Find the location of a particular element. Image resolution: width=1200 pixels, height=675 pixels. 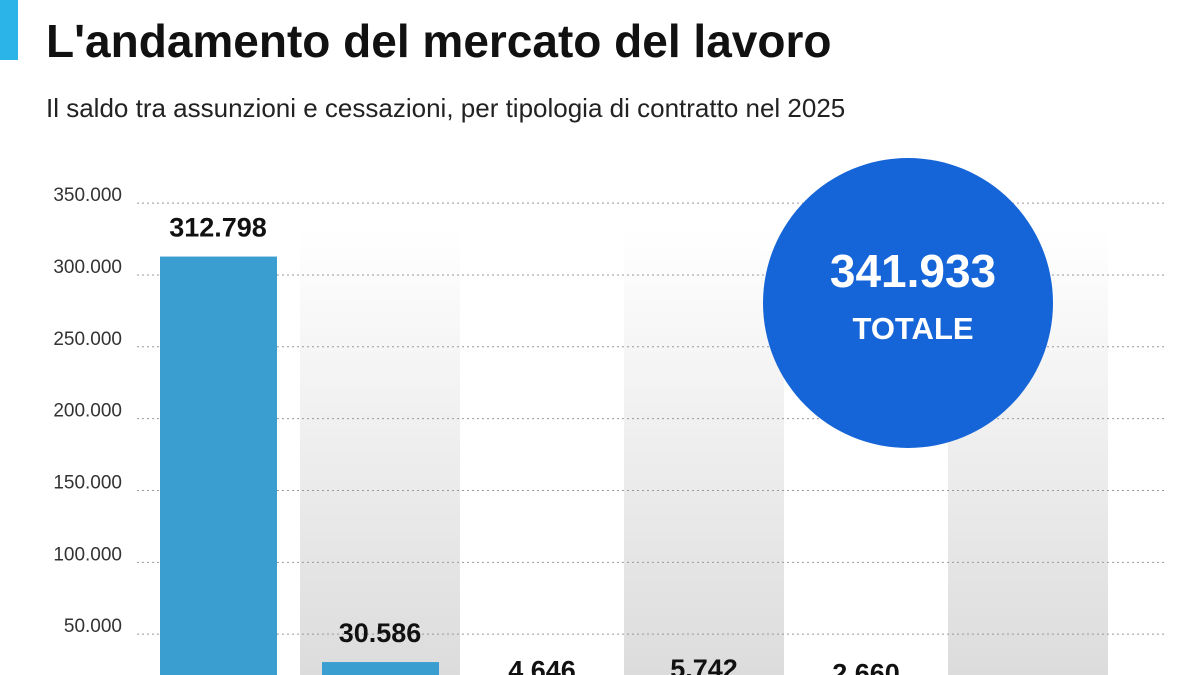

accent-bar is located at coordinates (9, 30).